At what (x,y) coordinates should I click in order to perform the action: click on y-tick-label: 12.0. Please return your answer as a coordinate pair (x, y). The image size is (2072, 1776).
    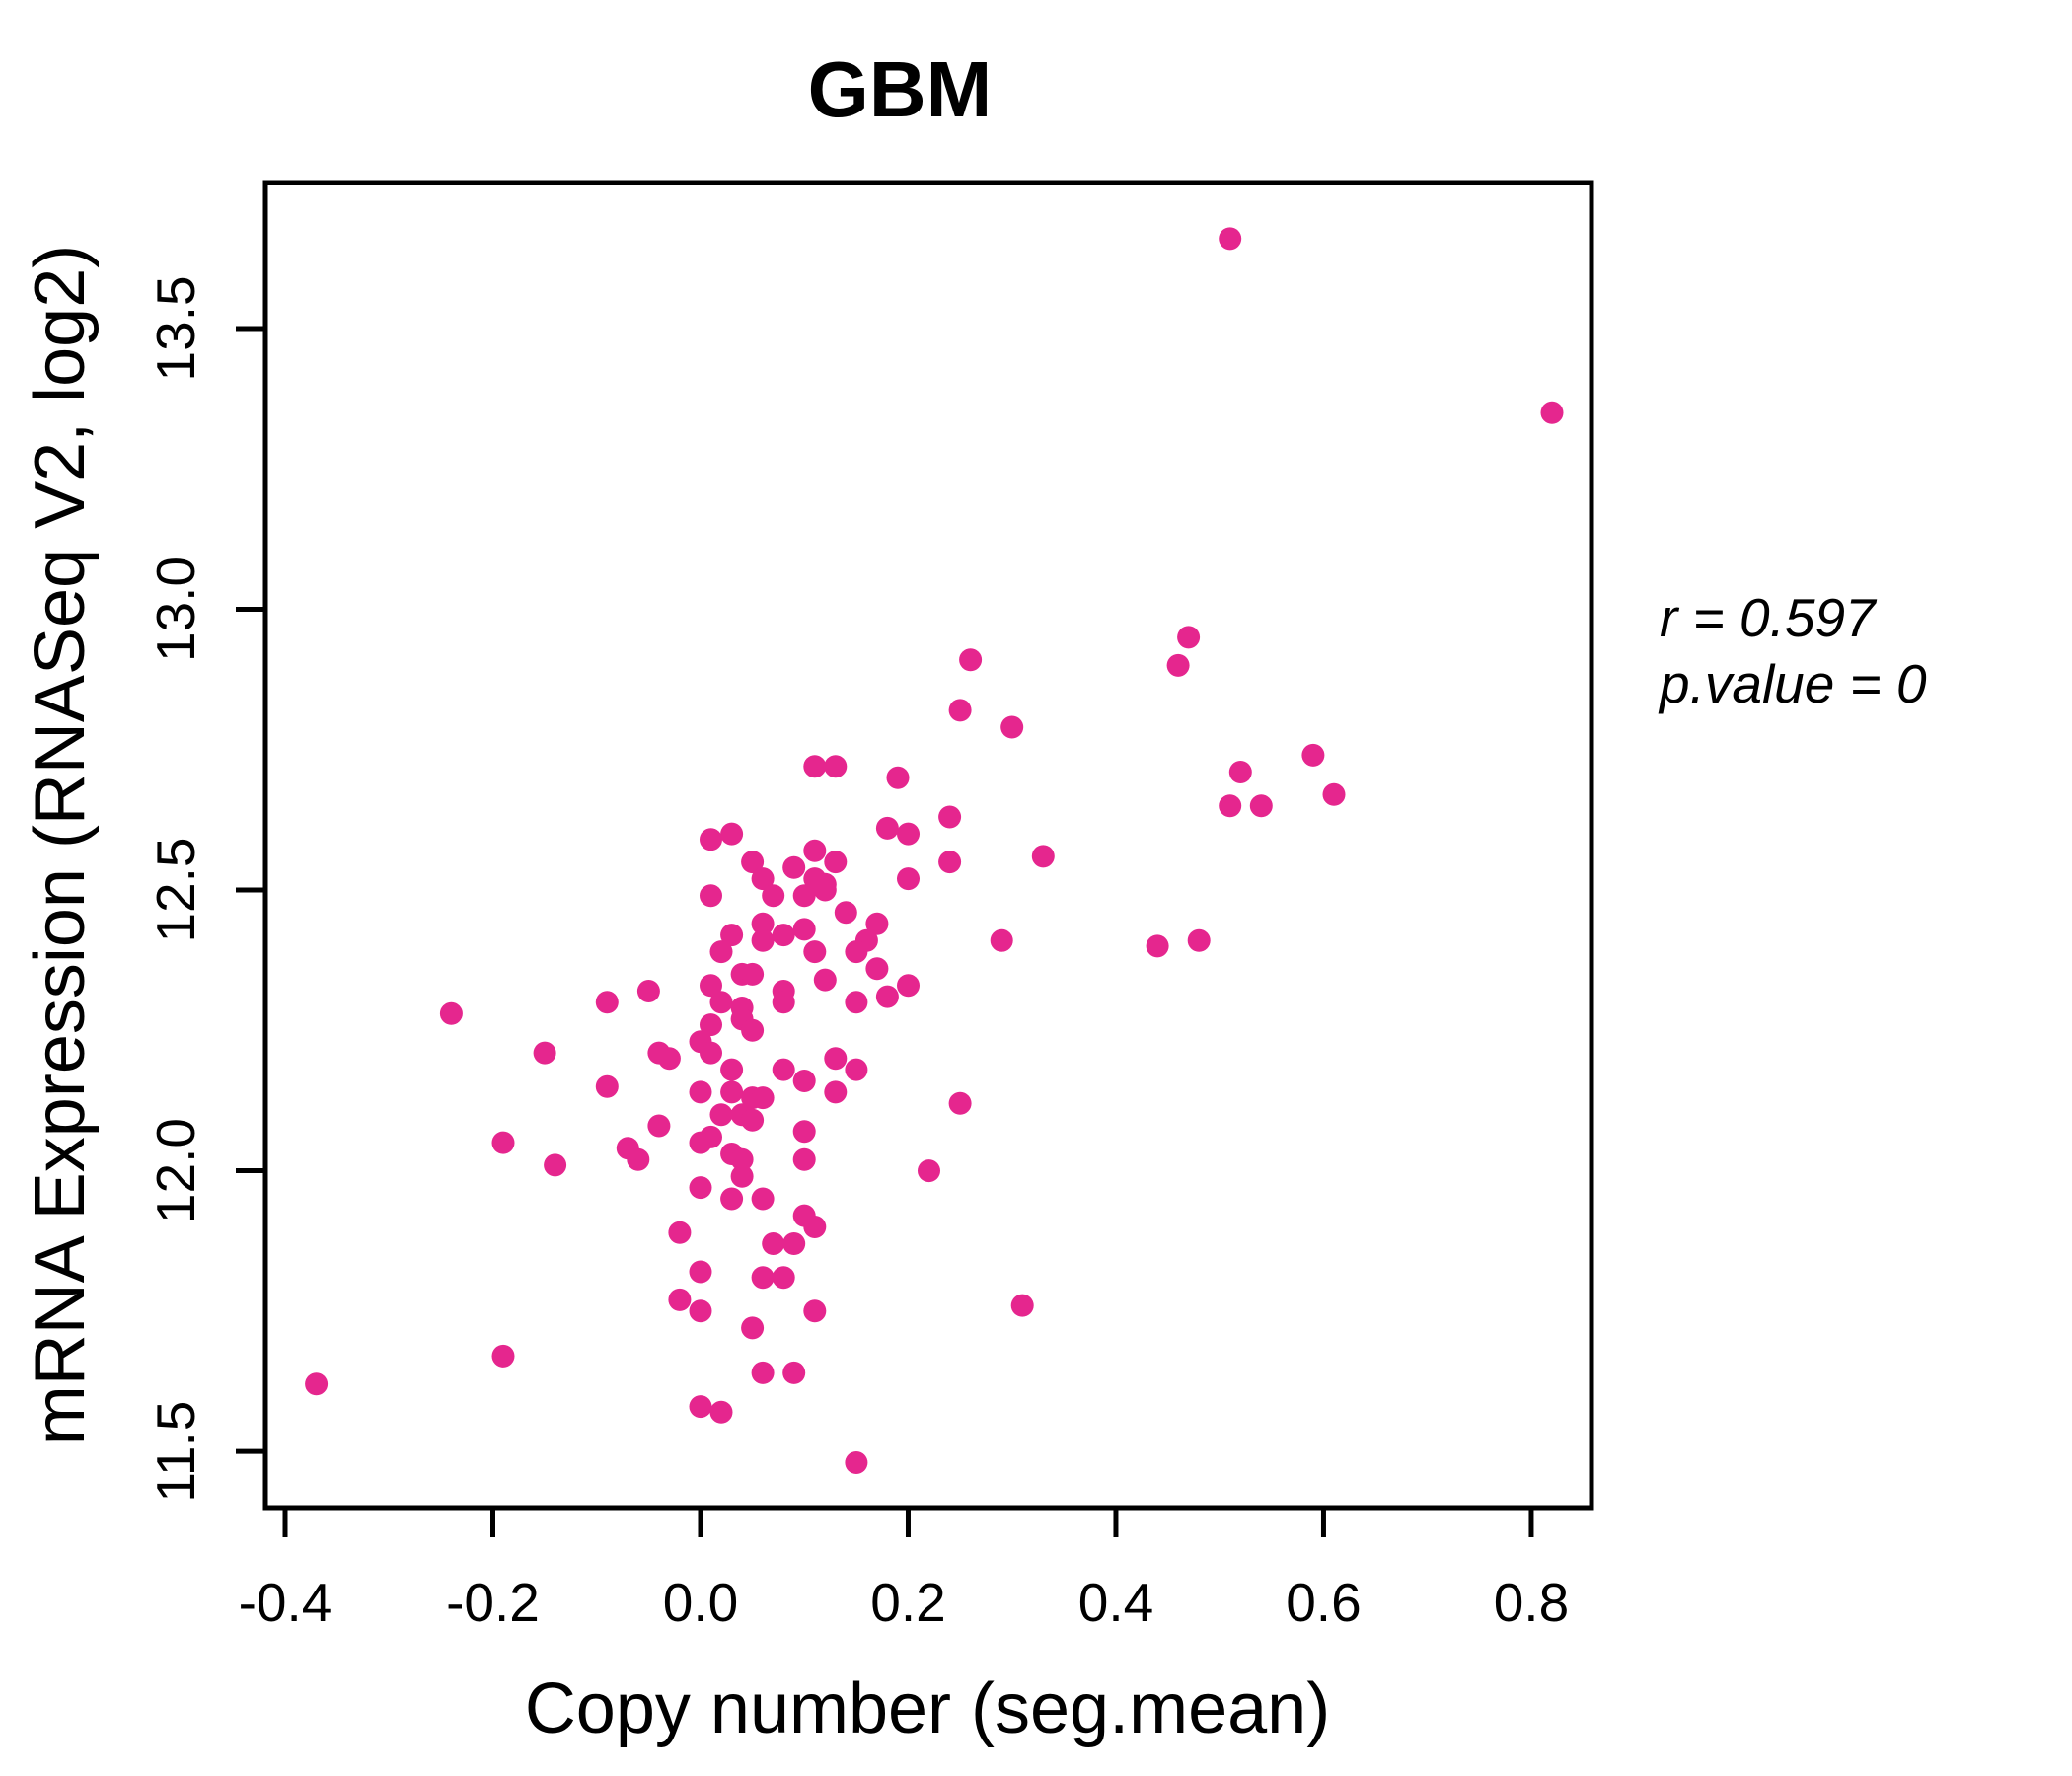
    Looking at the image, I should click on (176, 1171).